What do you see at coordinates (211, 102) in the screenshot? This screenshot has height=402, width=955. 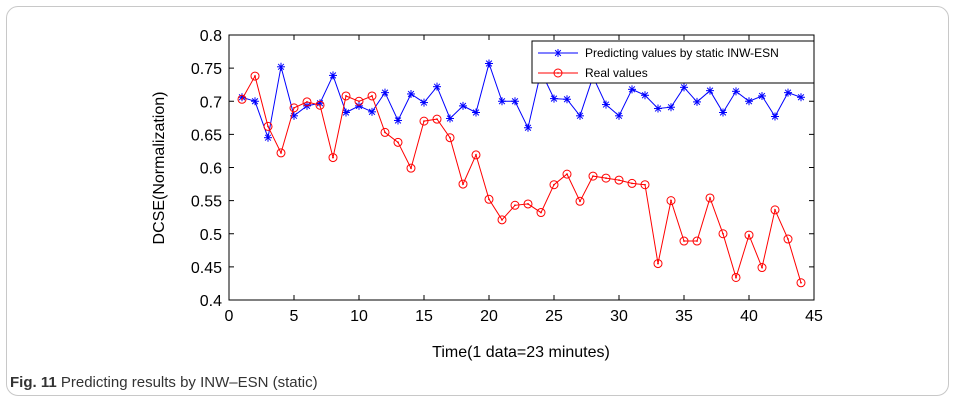 I see `y-tick-label: 0.7` at bounding box center [211, 102].